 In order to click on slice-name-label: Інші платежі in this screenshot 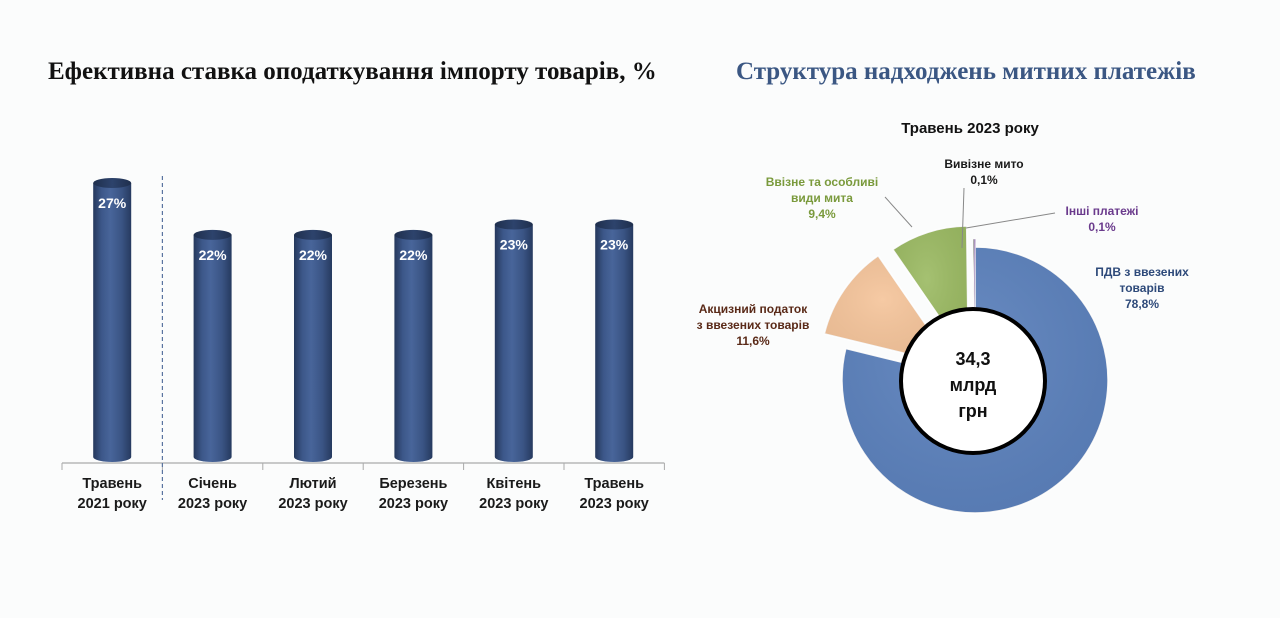, I will do `click(1101, 211)`.